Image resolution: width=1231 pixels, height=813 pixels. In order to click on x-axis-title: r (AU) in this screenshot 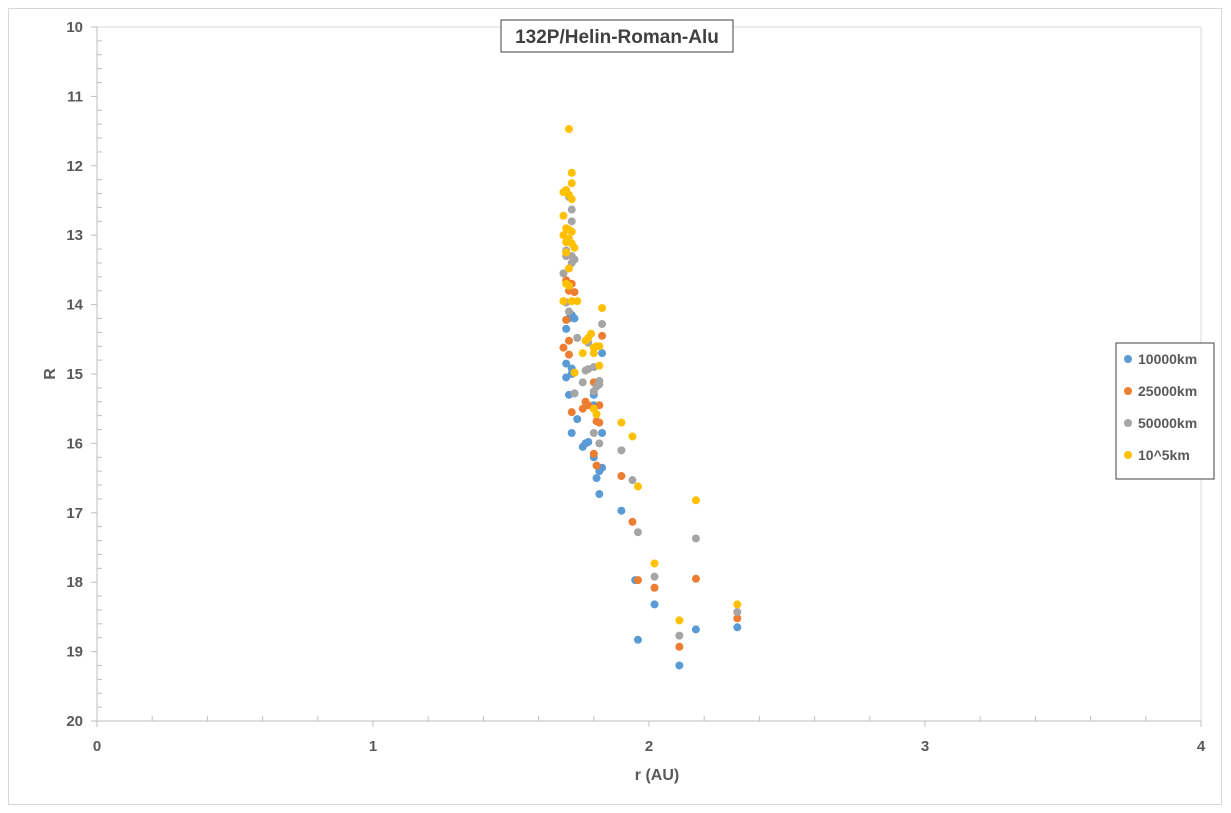, I will do `click(657, 775)`.